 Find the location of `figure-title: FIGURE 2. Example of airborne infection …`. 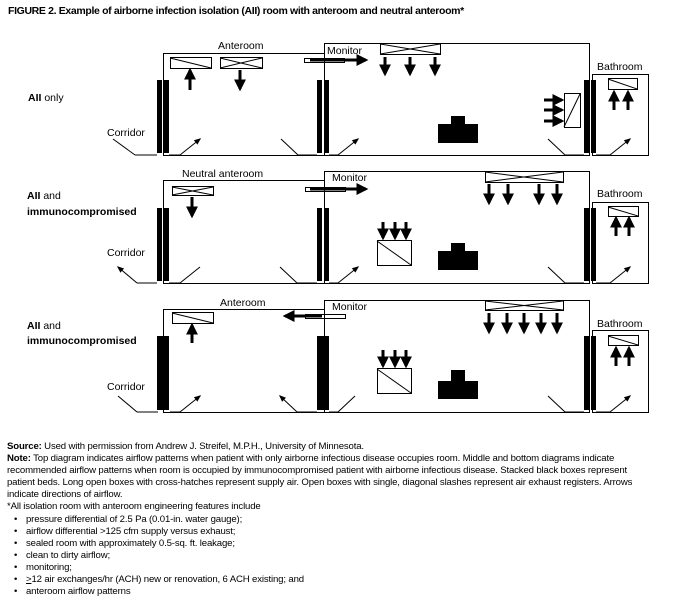

figure-title: FIGURE 2. Example of airborne infection … is located at coordinates (236, 11).